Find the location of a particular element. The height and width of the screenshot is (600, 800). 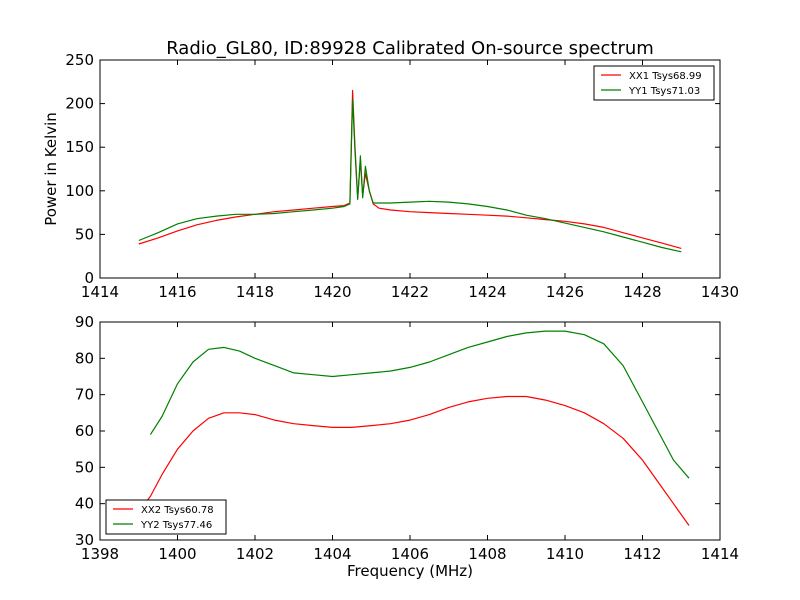

x-tick-label: 1400 is located at coordinates (177, 554).